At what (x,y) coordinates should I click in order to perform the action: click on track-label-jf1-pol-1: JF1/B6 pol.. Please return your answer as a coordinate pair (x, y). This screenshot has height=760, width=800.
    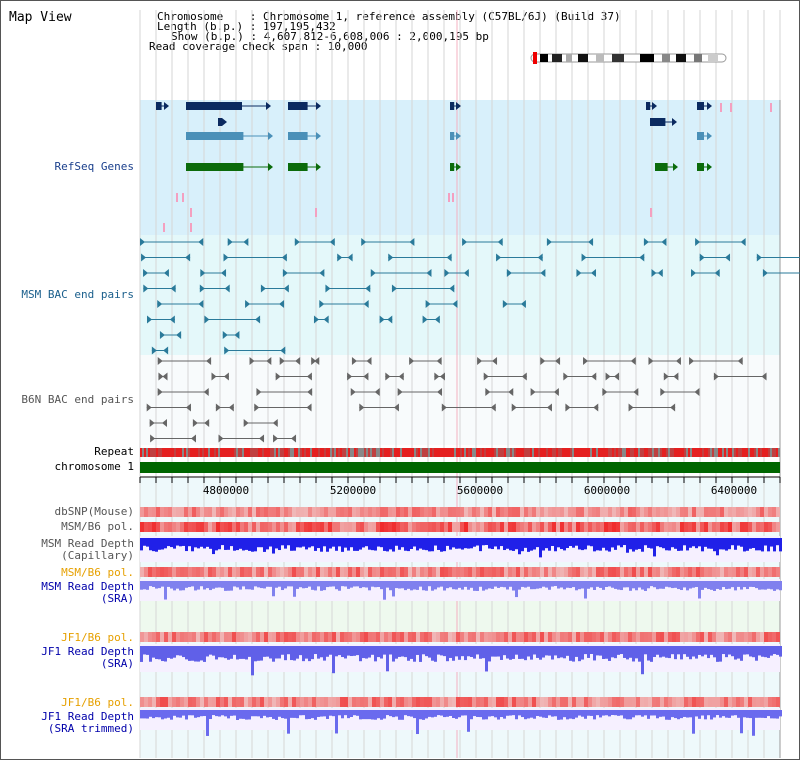
    Looking at the image, I should click on (97, 637).